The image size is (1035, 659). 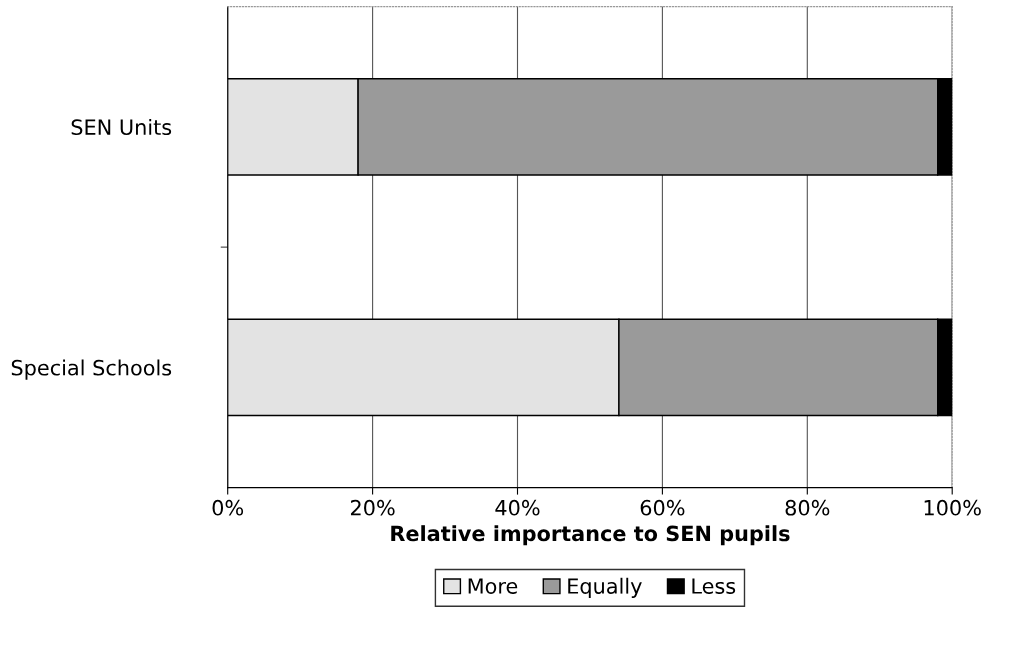 What do you see at coordinates (517, 507) in the screenshot?
I see `x-tick-label: 40%` at bounding box center [517, 507].